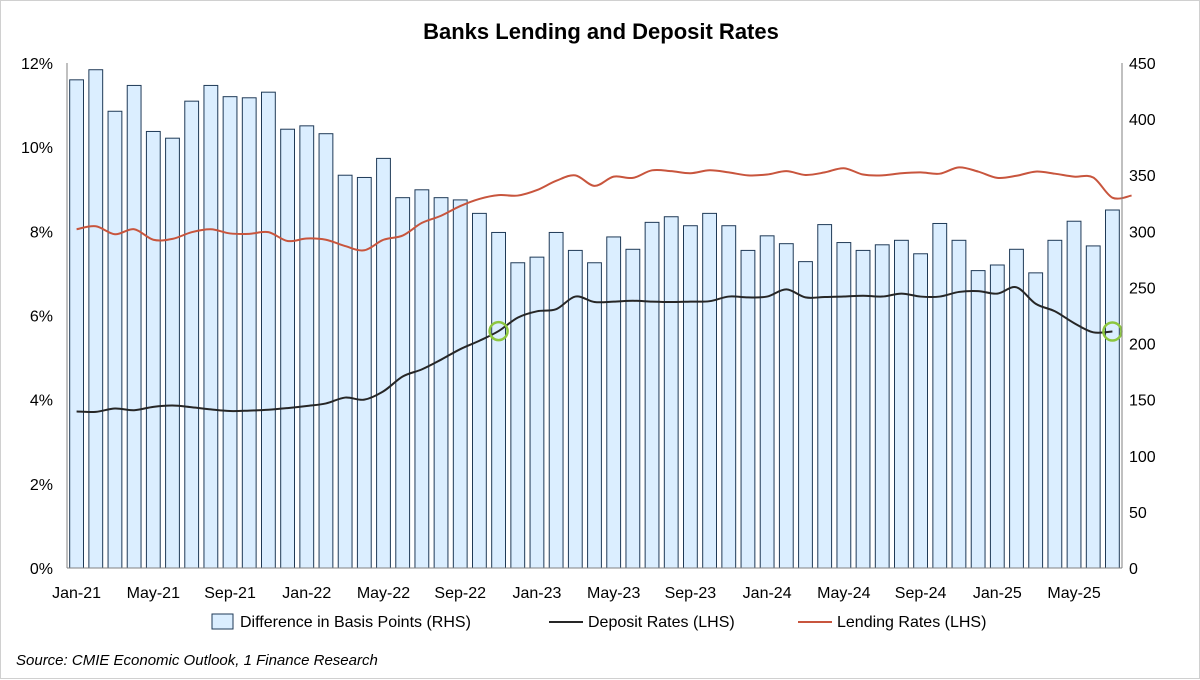  Describe the element at coordinates (37, 148) in the screenshot. I see `y-left-tick-label: 10%` at that location.